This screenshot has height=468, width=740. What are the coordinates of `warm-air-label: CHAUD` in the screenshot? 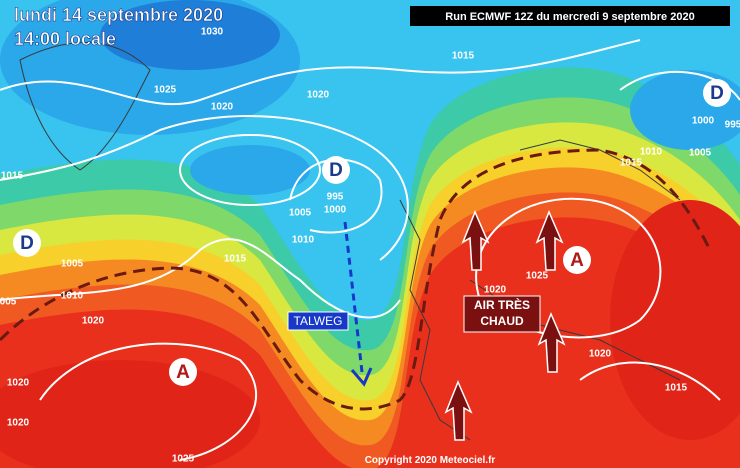 It's located at (502, 321).